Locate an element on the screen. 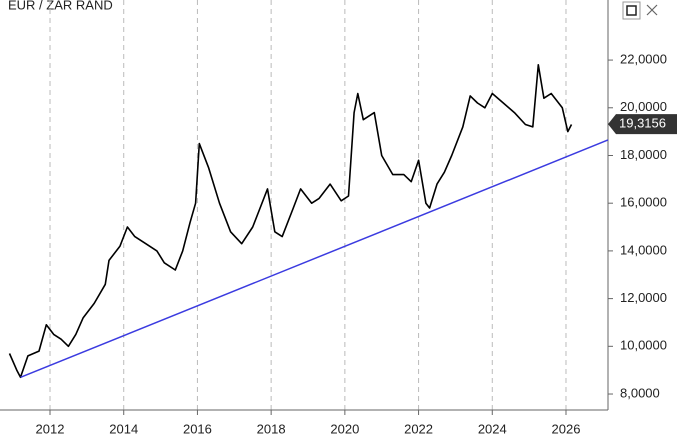  y-tick-label: 16,0000 is located at coordinates (643, 202).